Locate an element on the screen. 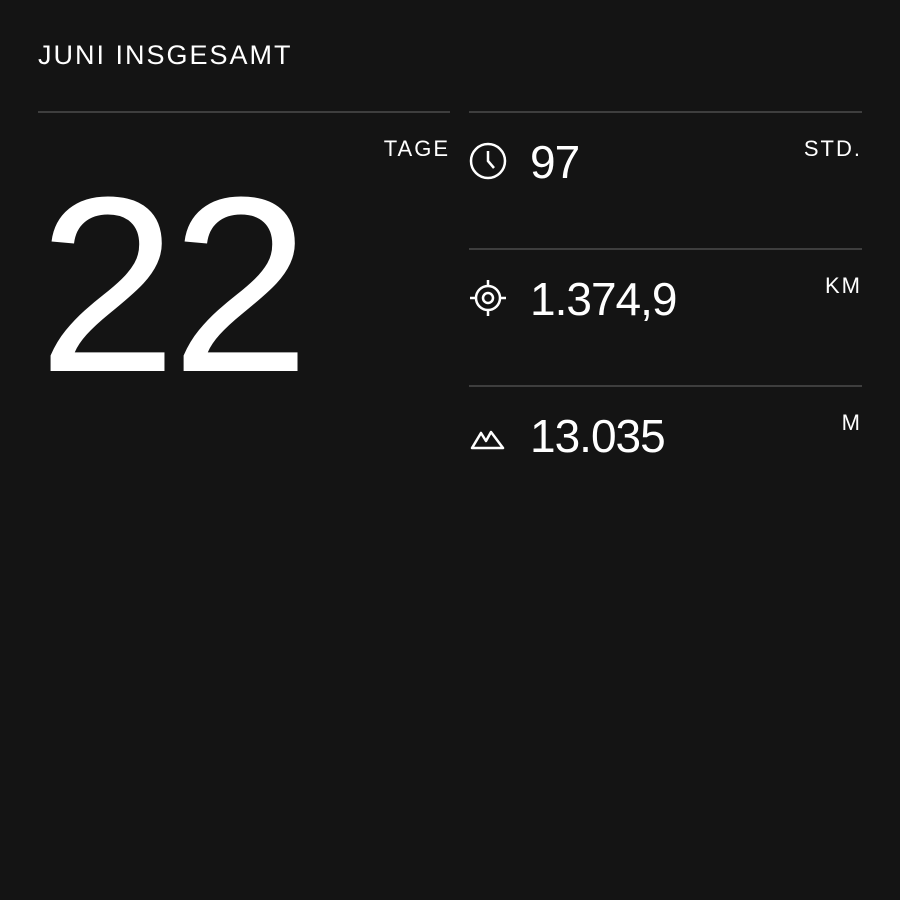 The width and height of the screenshot is (900, 900). stat-value: 13.035 is located at coordinates (598, 436).